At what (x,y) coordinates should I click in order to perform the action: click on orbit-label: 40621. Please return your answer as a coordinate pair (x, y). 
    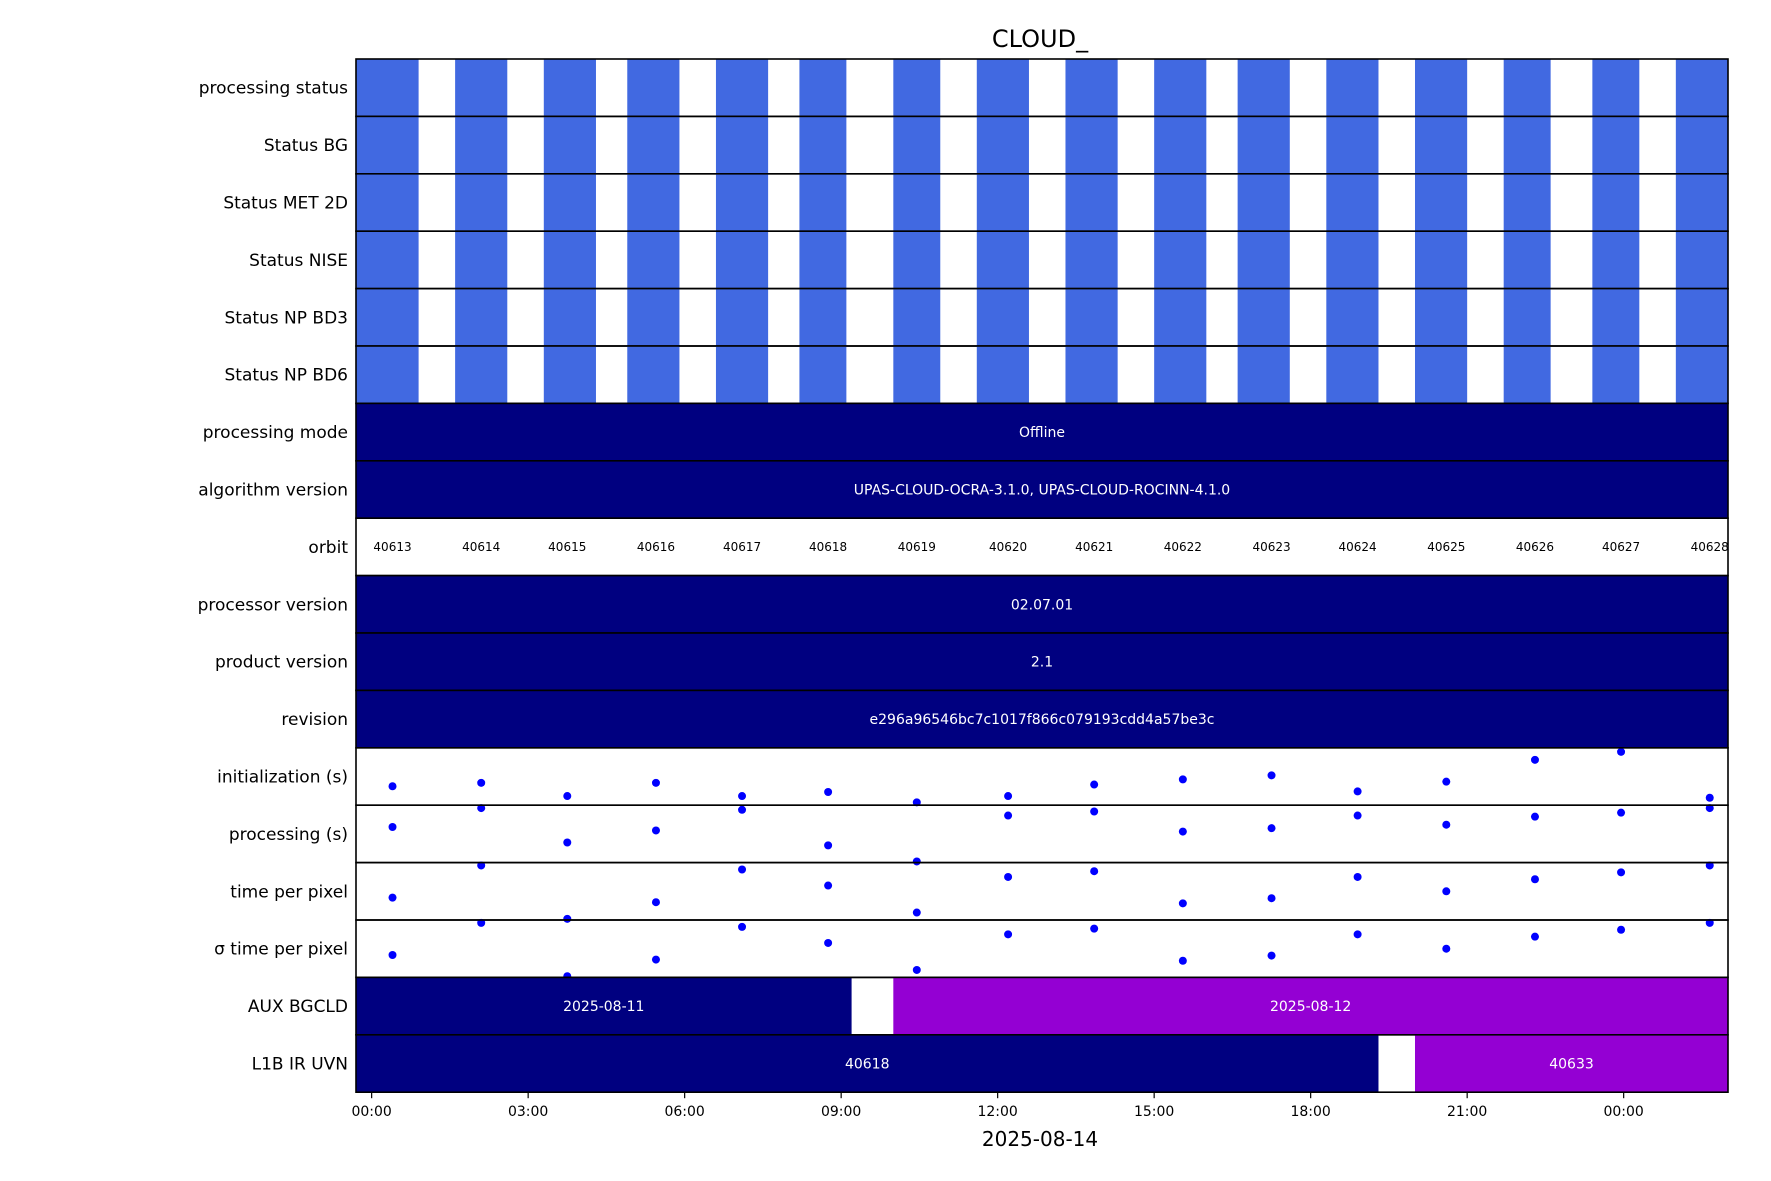
    Looking at the image, I should click on (1094, 547).